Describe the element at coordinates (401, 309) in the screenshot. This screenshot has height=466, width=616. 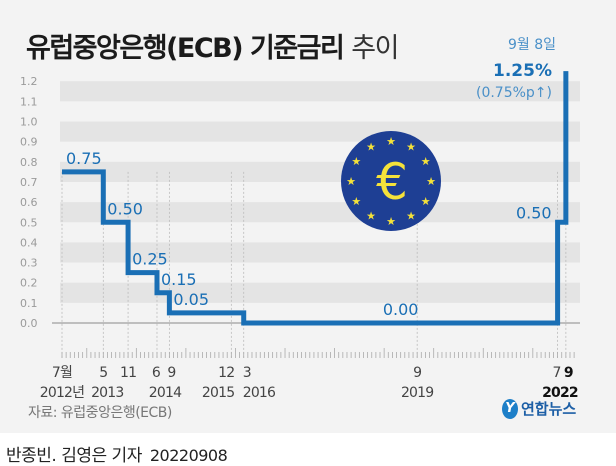
I see `data-label: 0.00` at that location.